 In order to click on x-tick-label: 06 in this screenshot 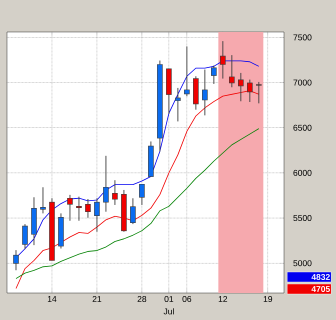, I will do `click(187, 299)`.